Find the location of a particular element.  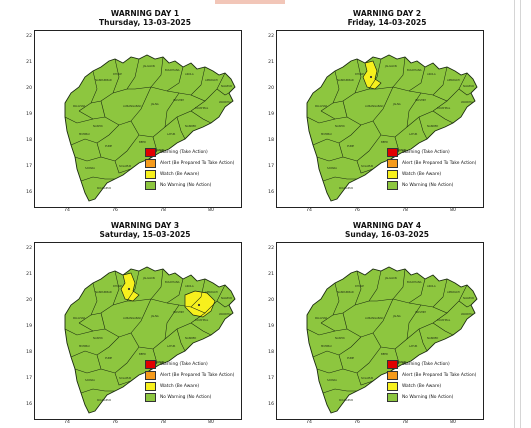

legend-item: Warning (Take Action) is located at coordinates (189, 364).